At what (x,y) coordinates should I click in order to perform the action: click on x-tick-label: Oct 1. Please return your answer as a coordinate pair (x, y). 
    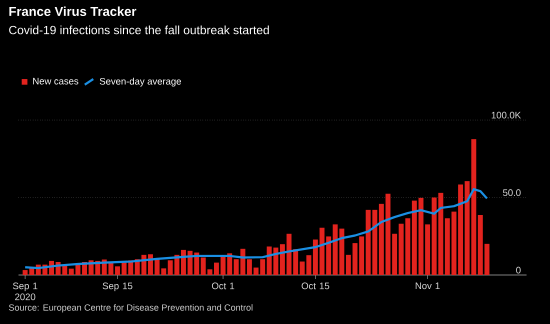
    Looking at the image, I should click on (223, 286).